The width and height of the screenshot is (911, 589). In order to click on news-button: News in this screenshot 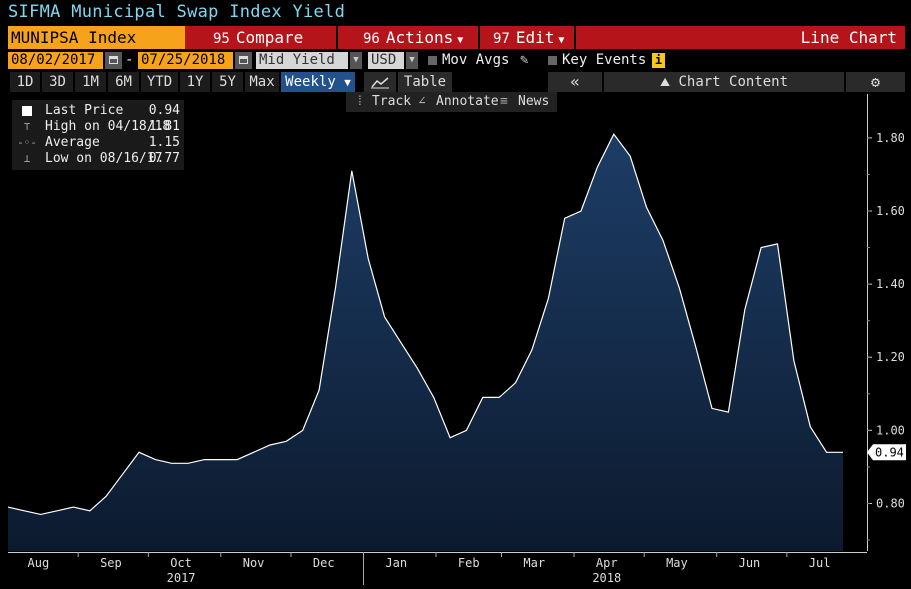, I will do `click(534, 101)`.